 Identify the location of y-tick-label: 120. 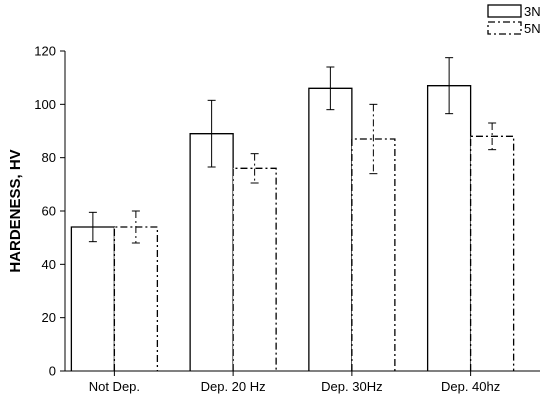
(45, 51).